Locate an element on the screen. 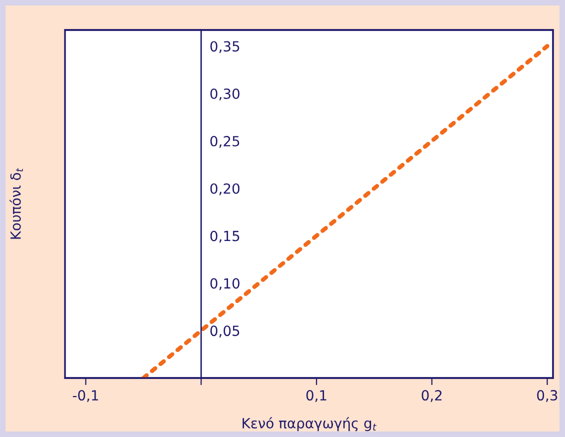 The image size is (565, 437). y-tick-label: 0,10 is located at coordinates (225, 284).